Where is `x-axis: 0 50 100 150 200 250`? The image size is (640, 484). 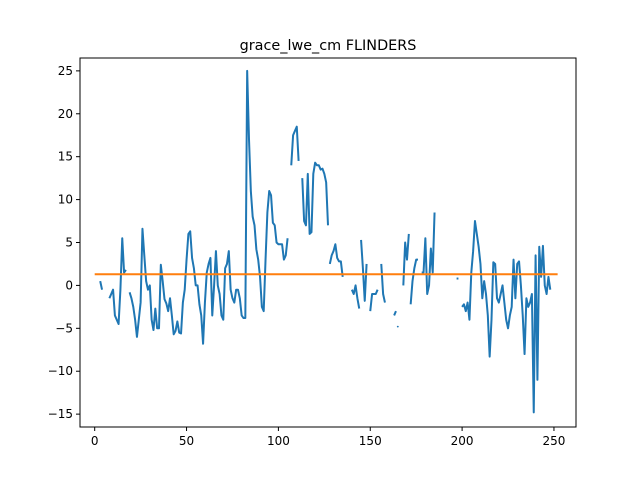
x-axis: 0 50 100 150 200 250 is located at coordinates (328, 437).